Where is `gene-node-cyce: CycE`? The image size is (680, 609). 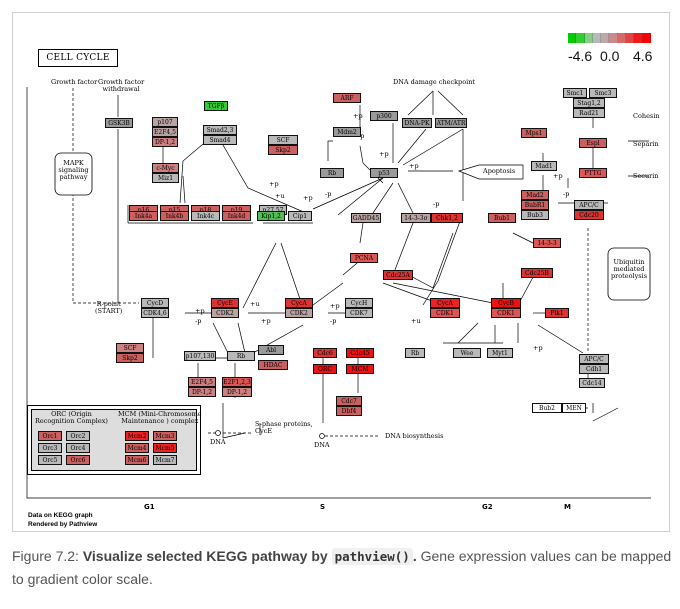 gene-node-cyce: CycE is located at coordinates (225, 303).